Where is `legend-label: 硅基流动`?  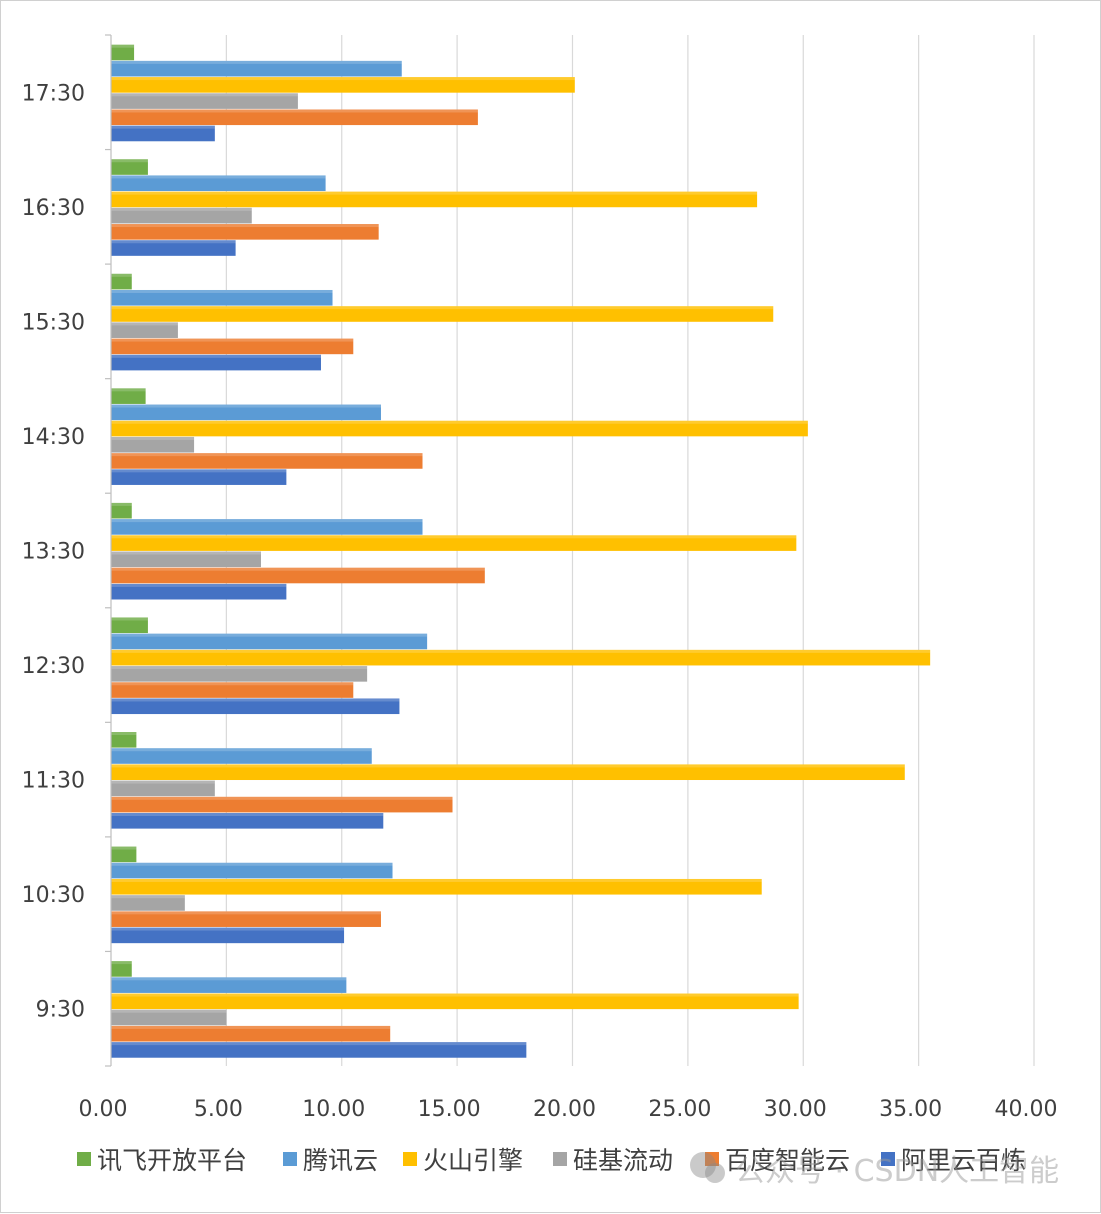 legend-label: 硅基流动 is located at coordinates (623, 1160).